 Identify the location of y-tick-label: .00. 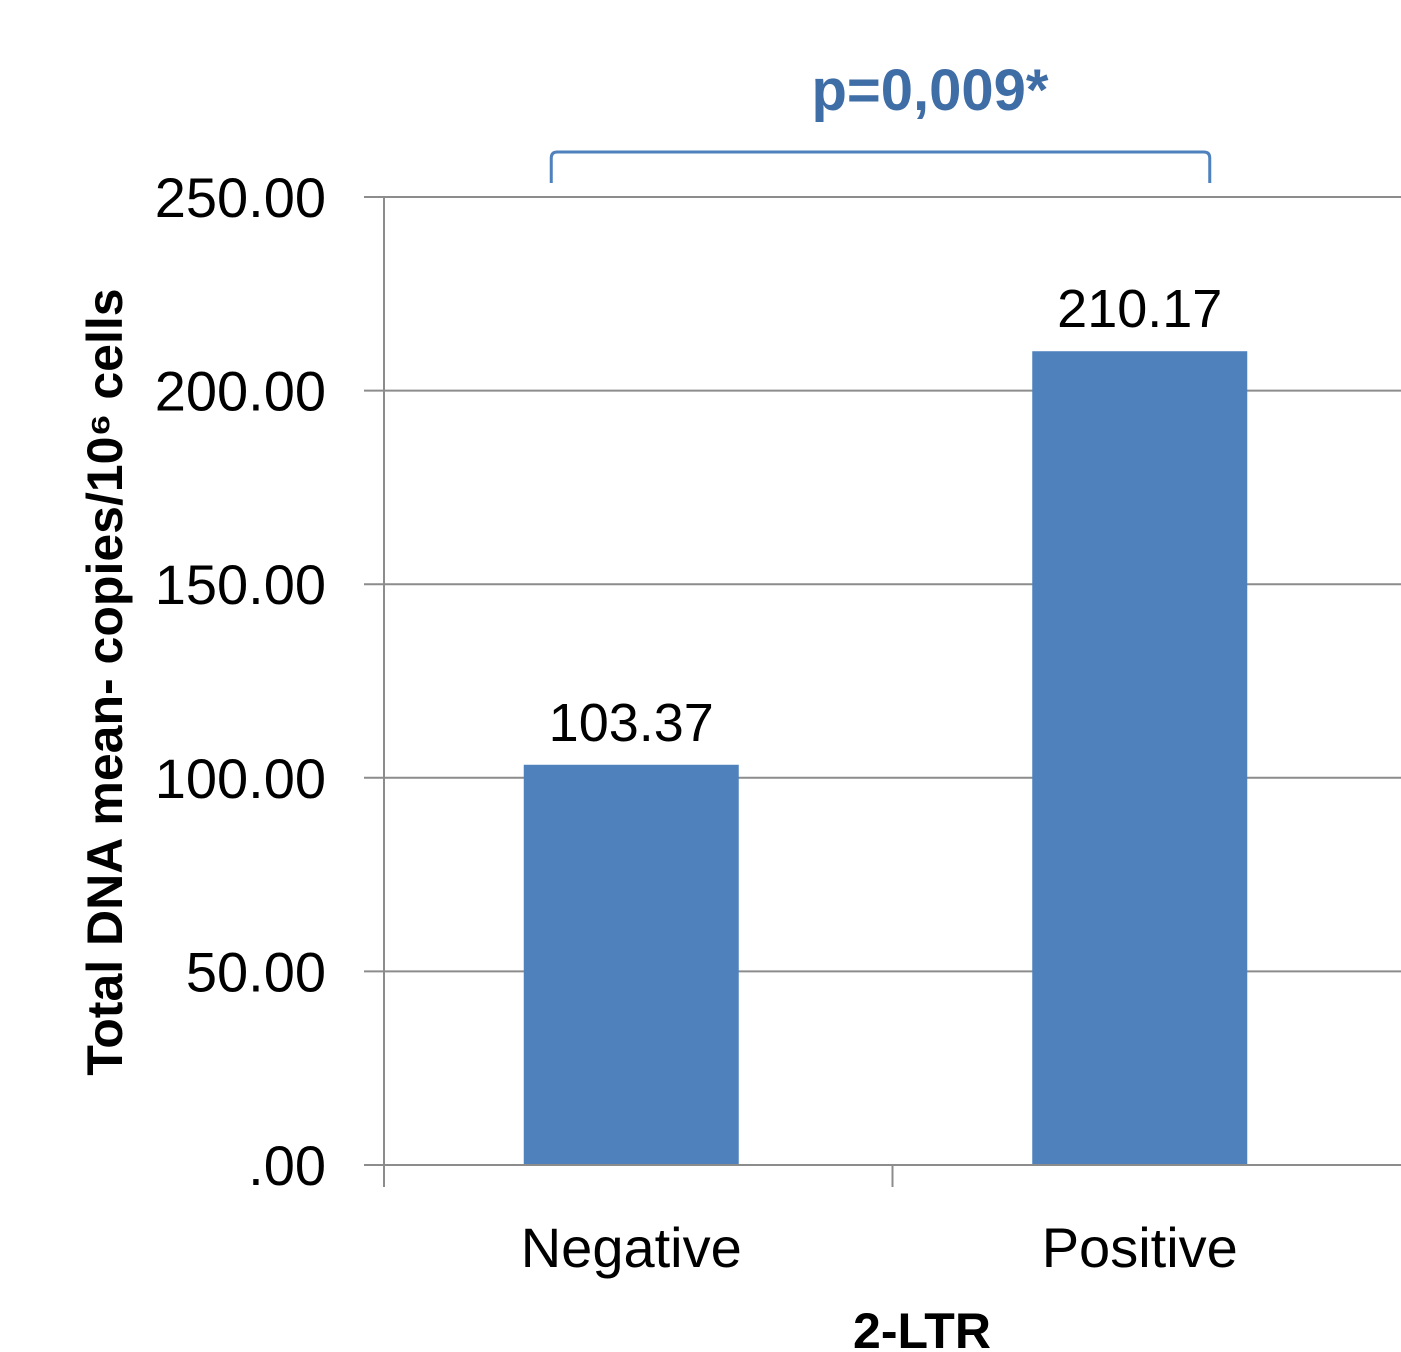
(287, 1165).